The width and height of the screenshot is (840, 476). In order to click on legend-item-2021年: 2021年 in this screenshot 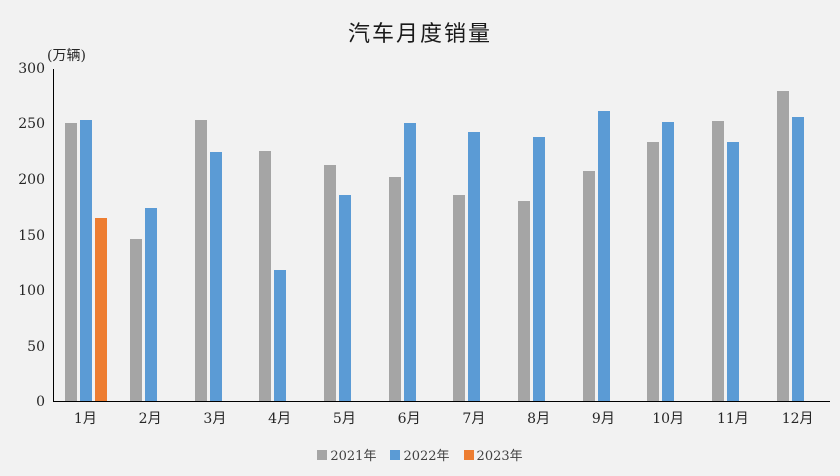, I will do `click(346, 454)`.